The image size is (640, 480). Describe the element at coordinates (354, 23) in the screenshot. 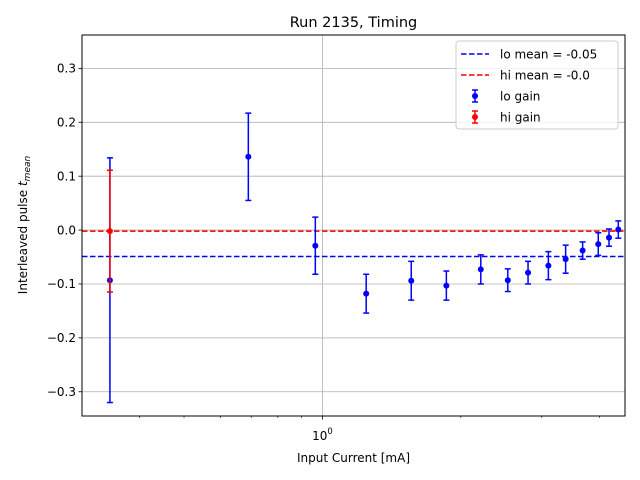

I see `chart-title: Run 2135, Timing` at that location.